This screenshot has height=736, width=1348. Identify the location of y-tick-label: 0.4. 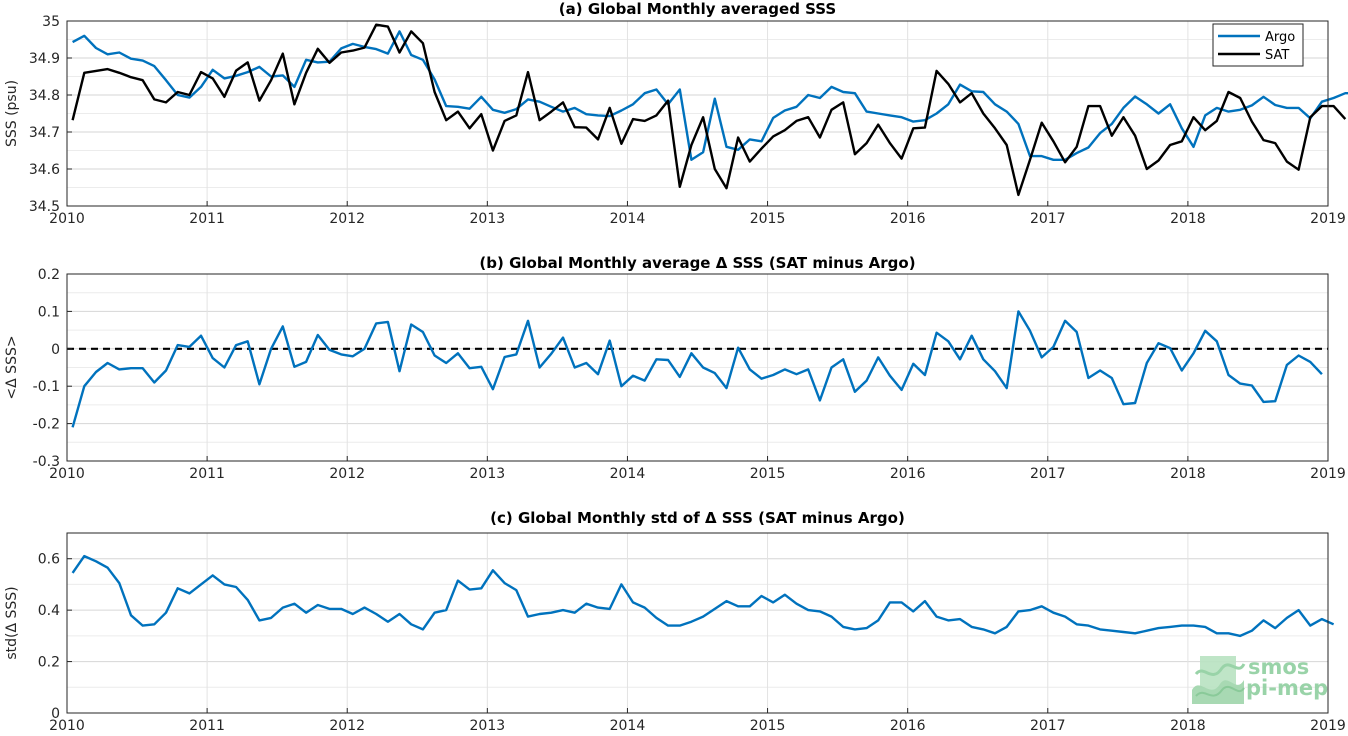
(49, 611).